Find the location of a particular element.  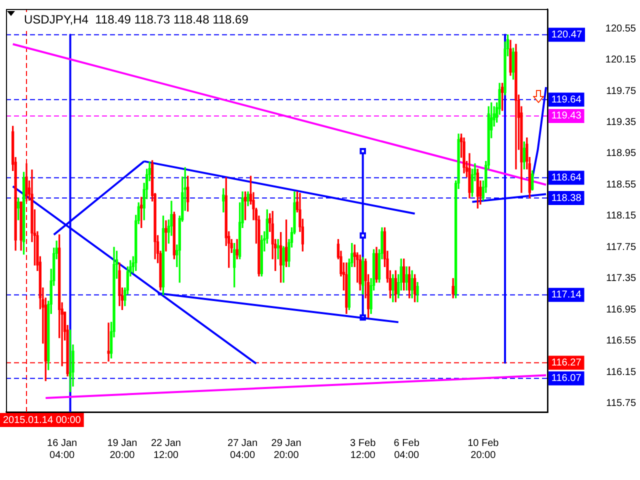

x-tick-label: 29 Jan 20:00 is located at coordinates (286, 449).